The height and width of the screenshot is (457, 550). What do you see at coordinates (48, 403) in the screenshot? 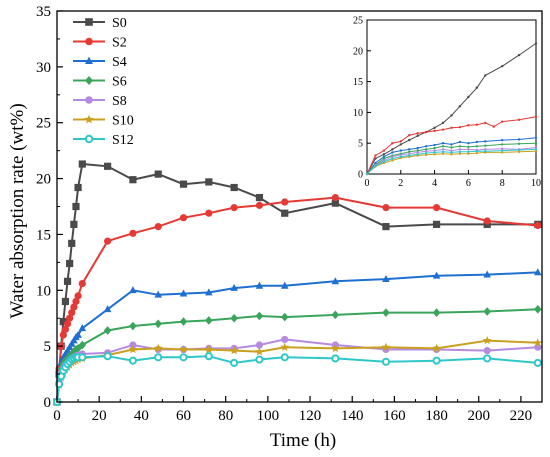
I see `y-tick-label: 0` at bounding box center [48, 403].